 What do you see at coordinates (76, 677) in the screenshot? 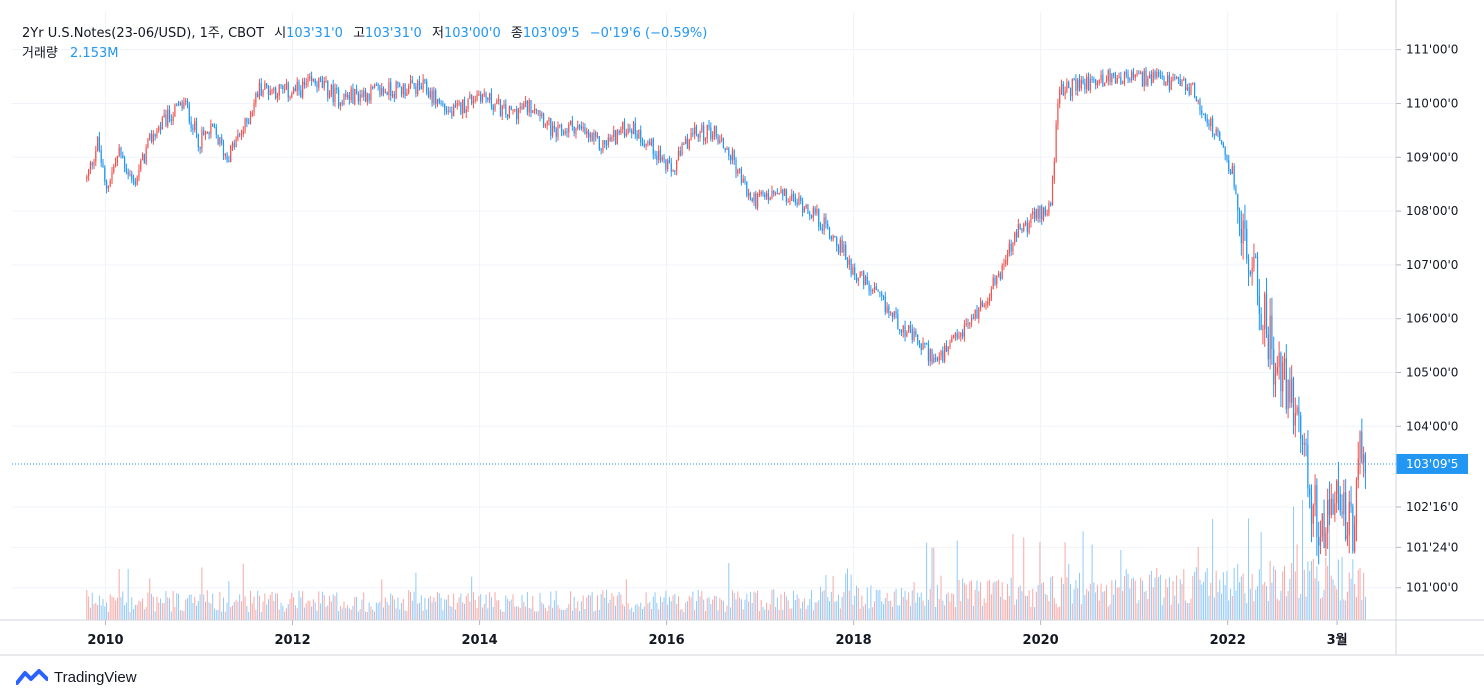
I see `tradingview-branding: TradingView` at bounding box center [76, 677].